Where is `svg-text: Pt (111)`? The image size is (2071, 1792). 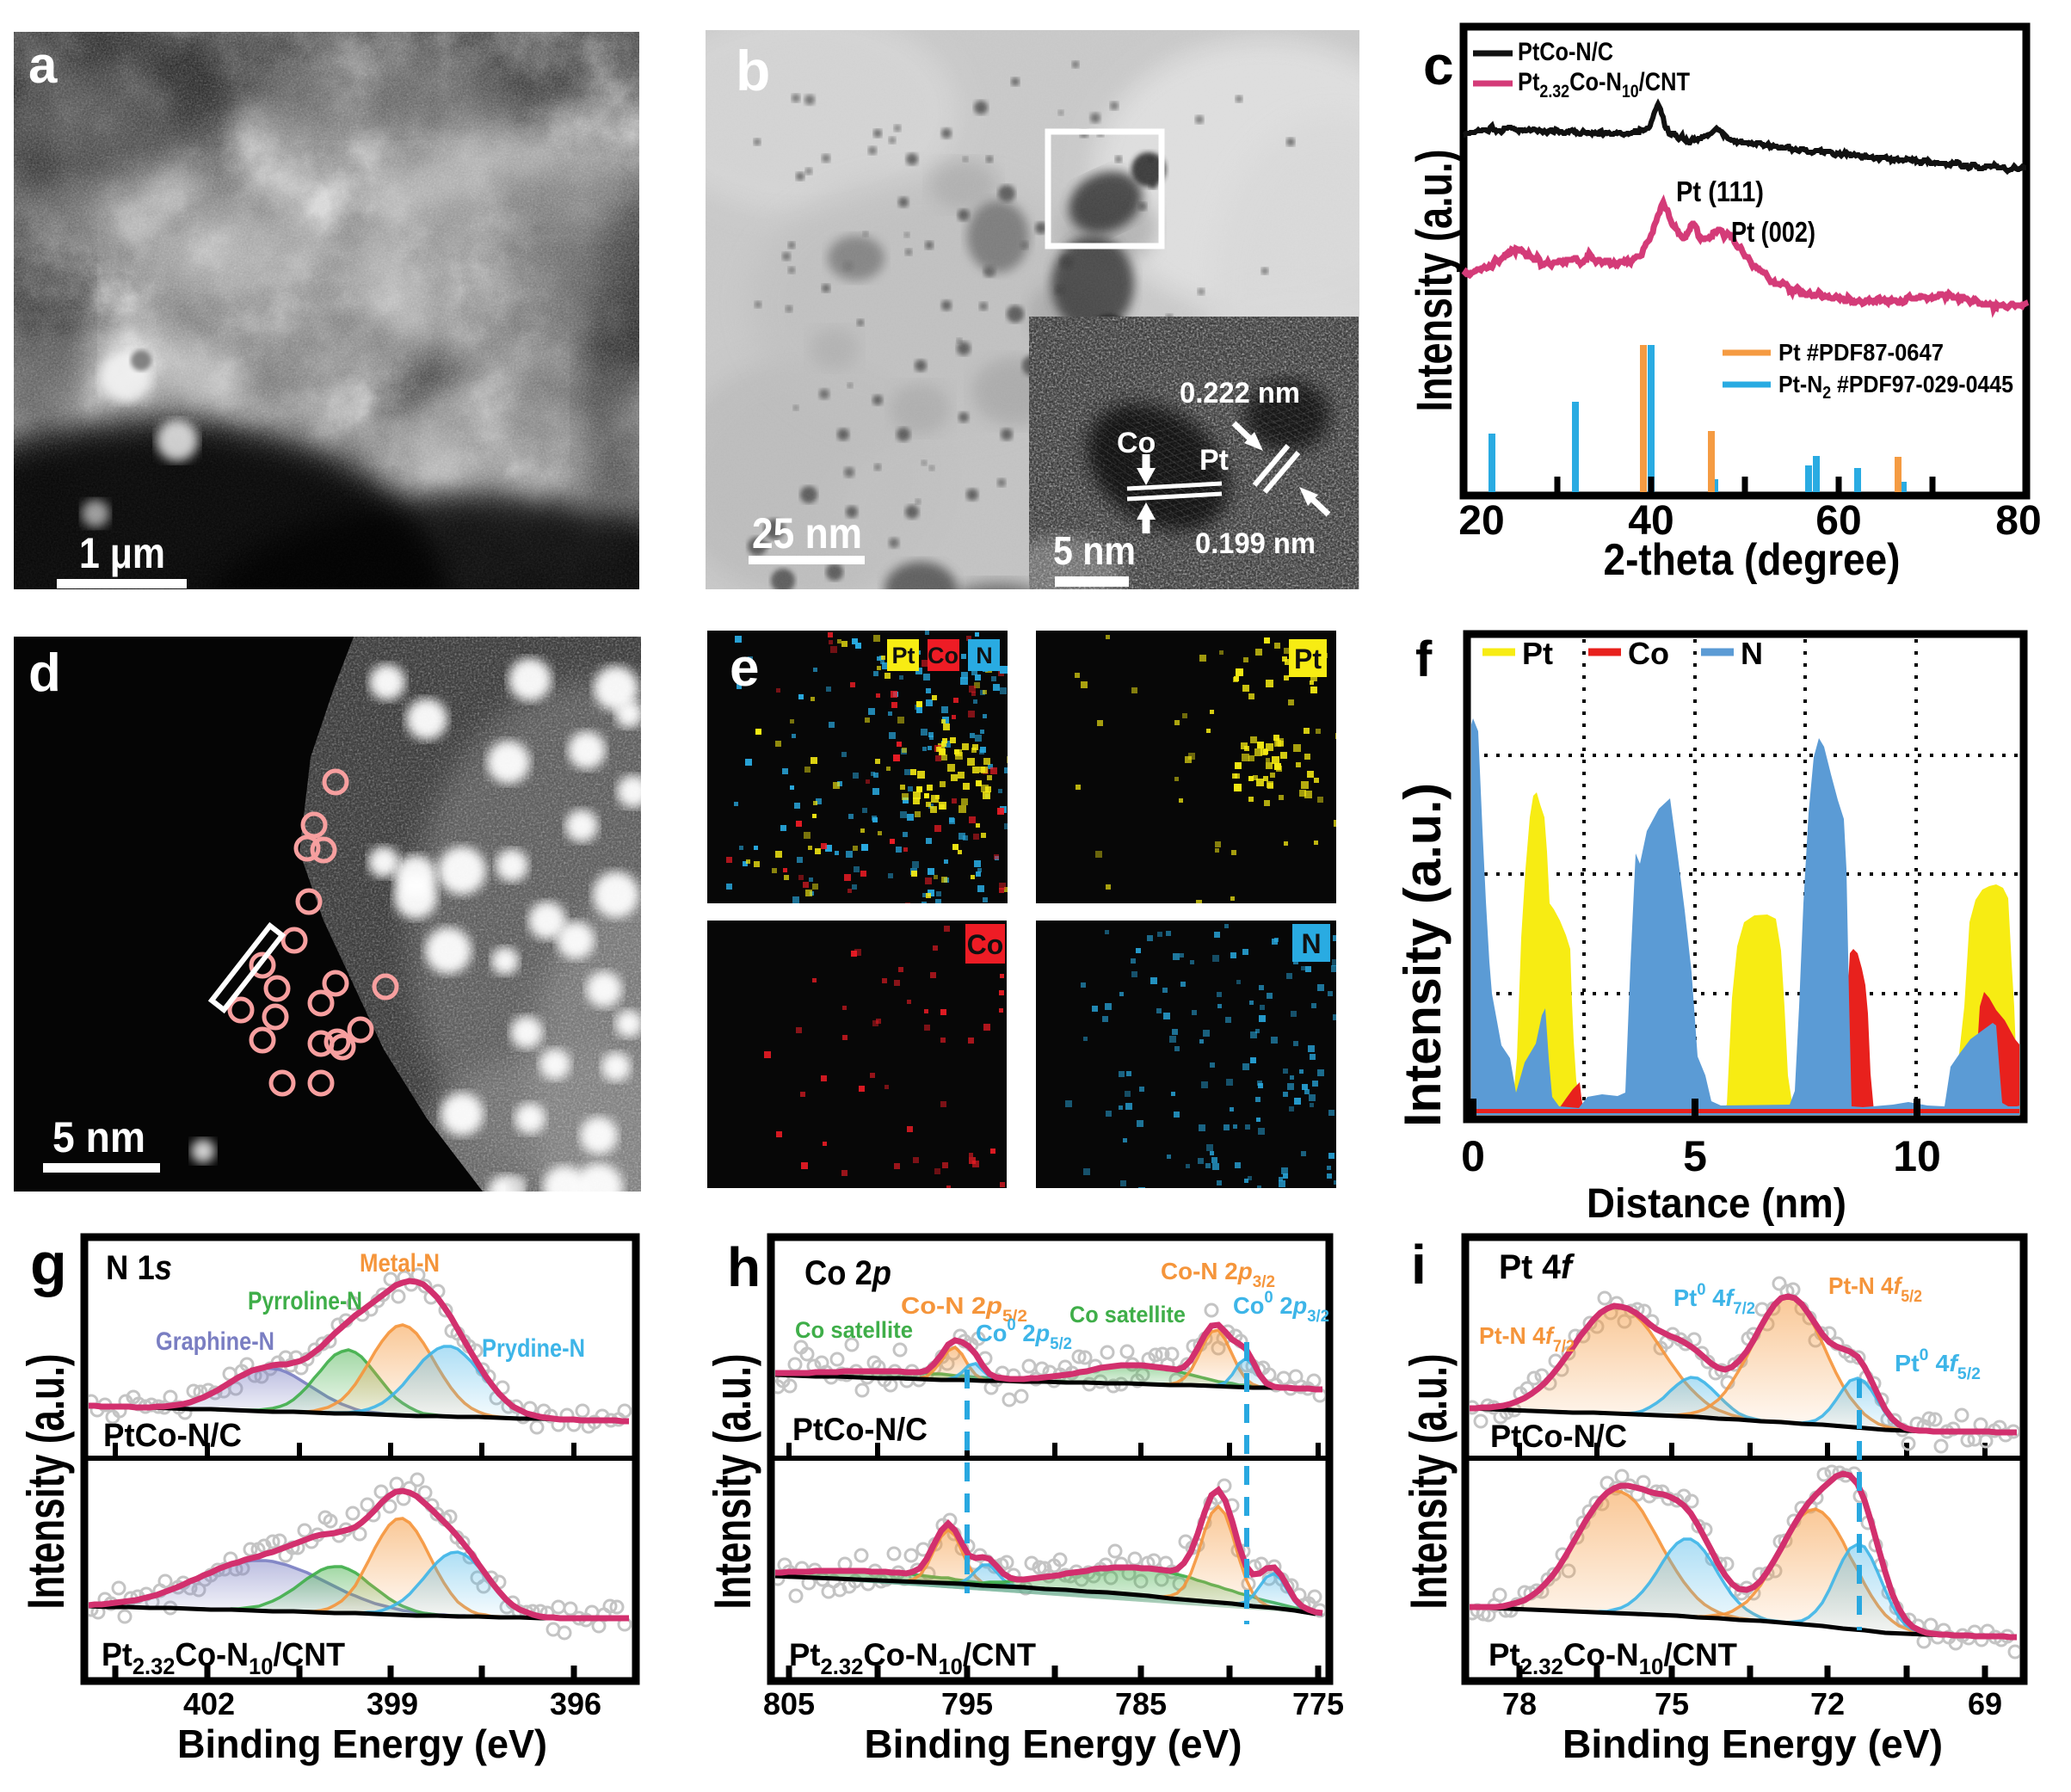
svg-text: Pt (111) is located at coordinates (1720, 191).